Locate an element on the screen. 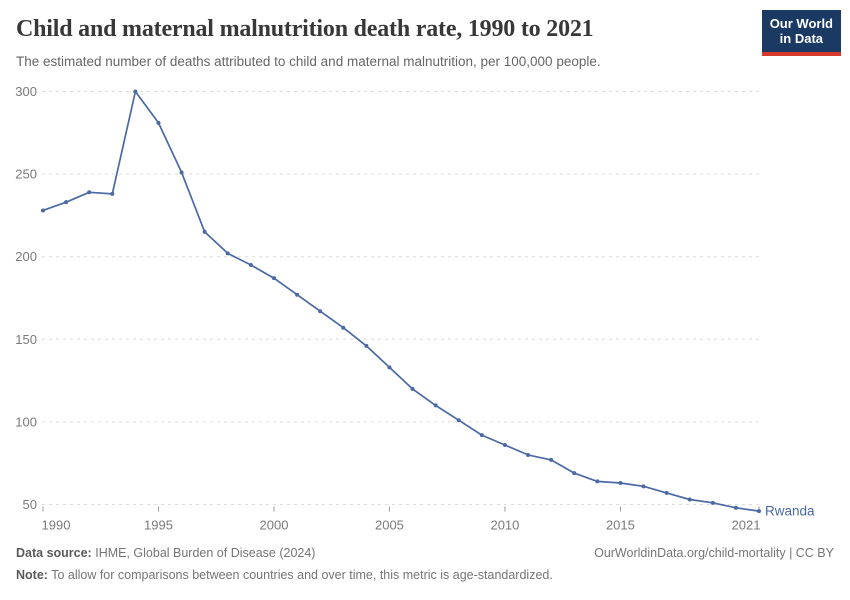 The height and width of the screenshot is (600, 850). owid-logo-line2: in Data is located at coordinates (801, 39).